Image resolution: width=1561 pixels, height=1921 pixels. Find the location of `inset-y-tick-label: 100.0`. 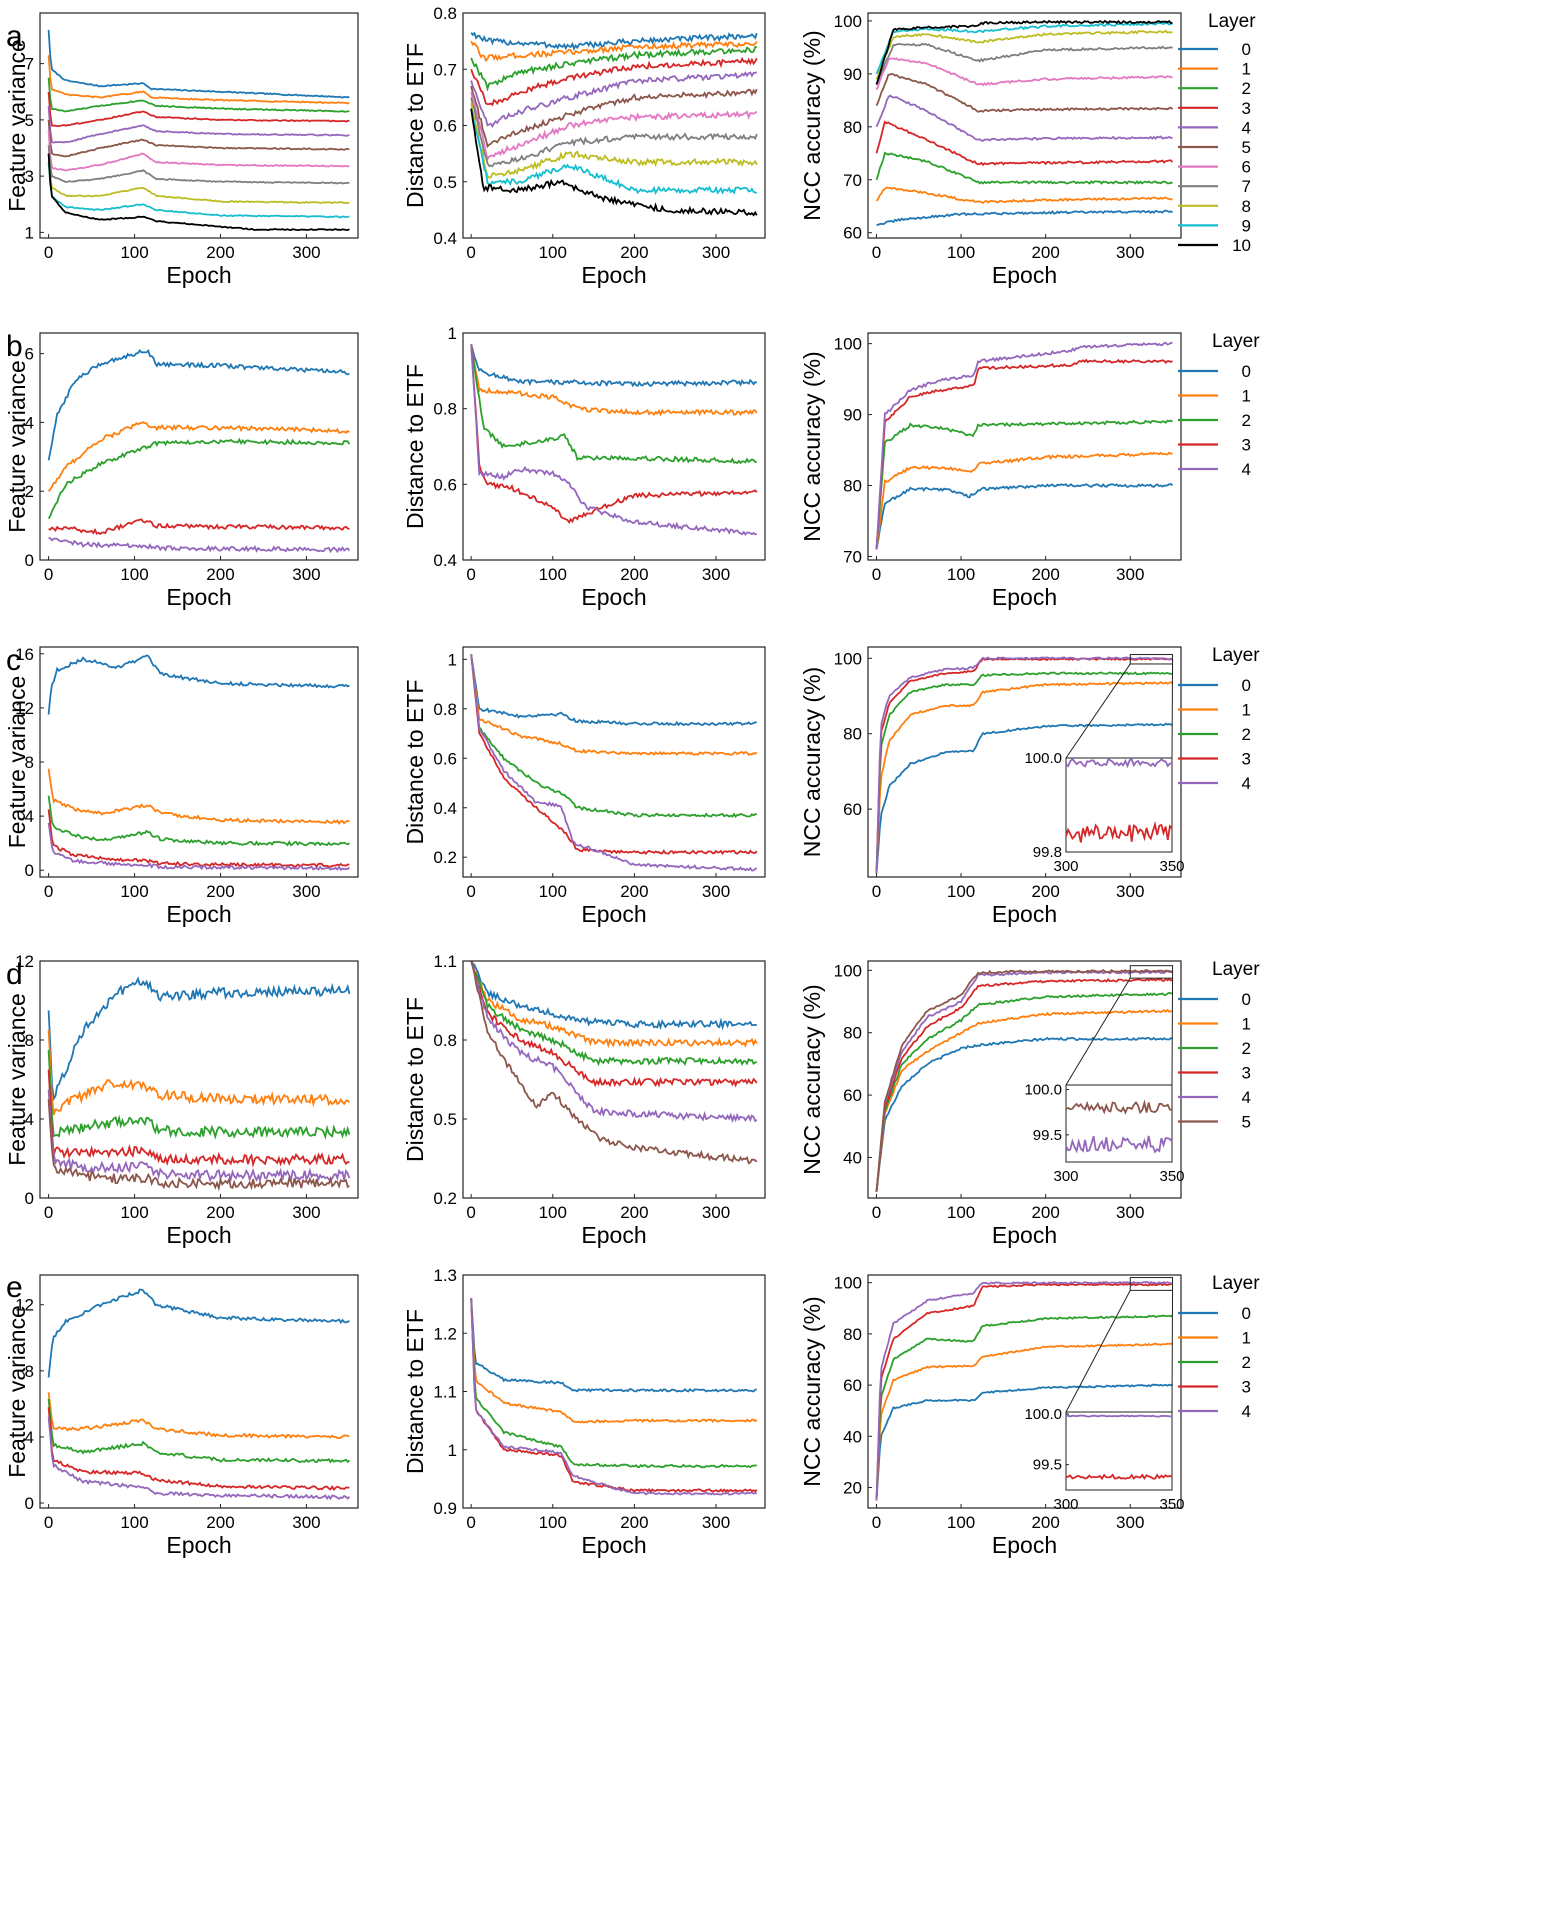

inset-y-tick-label: 100.0 is located at coordinates (1043, 758).